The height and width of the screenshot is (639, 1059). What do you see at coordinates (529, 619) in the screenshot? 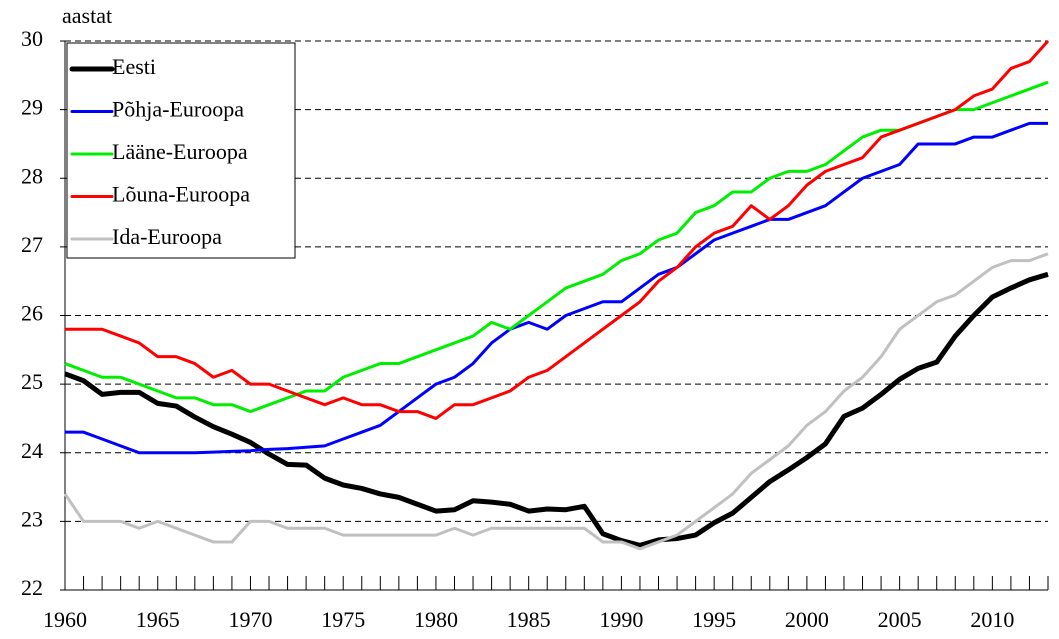
I see `x-tick-label: 1985` at bounding box center [529, 619].